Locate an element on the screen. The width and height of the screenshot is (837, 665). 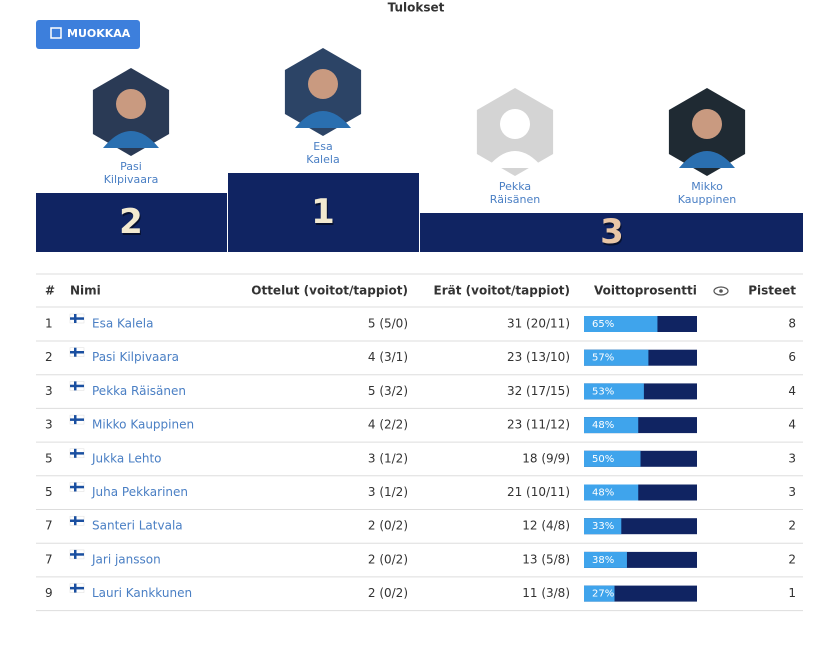
win-pct-label: 50% is located at coordinates (603, 459).